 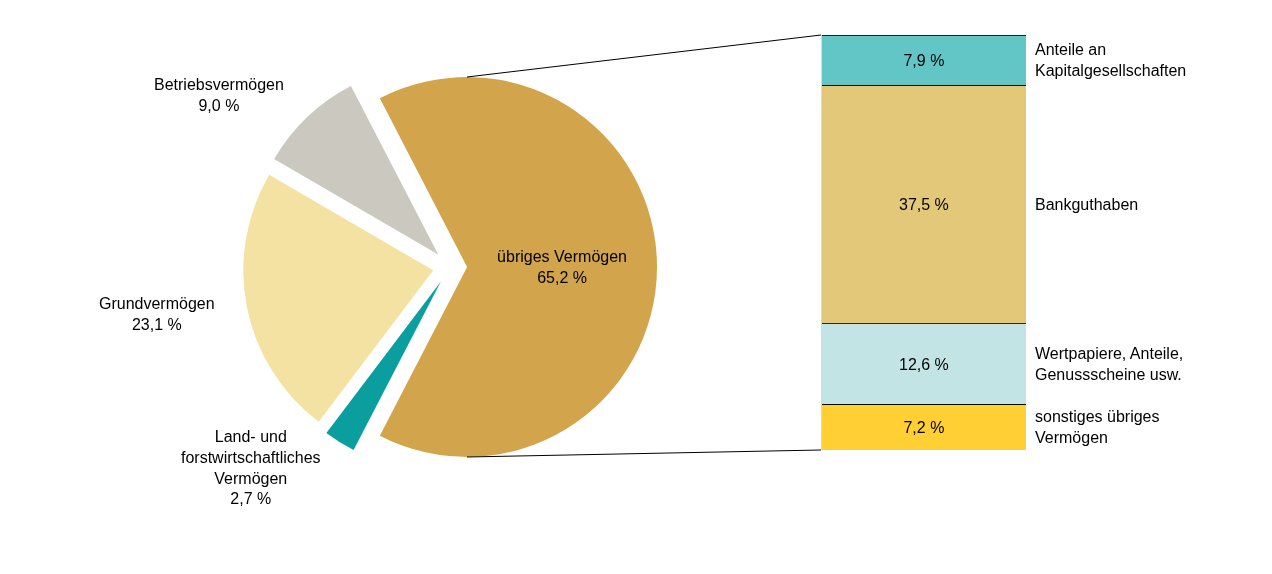 I want to click on series-label: Anteile an Kapitalgesellschaften, so click(x=1111, y=60).